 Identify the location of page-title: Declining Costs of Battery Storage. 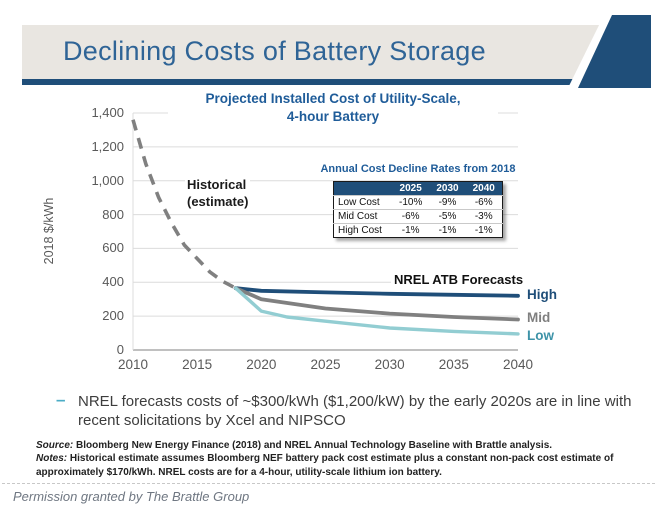
(274, 51).